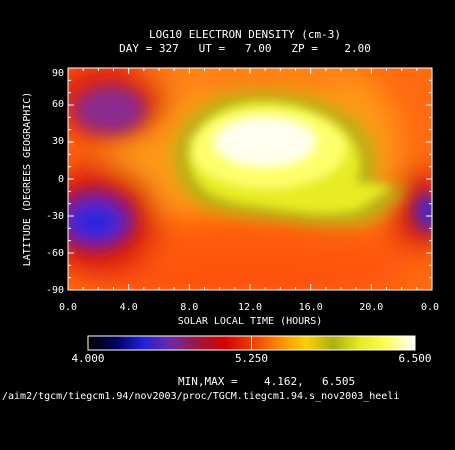 The image size is (455, 450). Describe the element at coordinates (129, 307) in the screenshot. I see `x-tick-label: 4.0` at that location.